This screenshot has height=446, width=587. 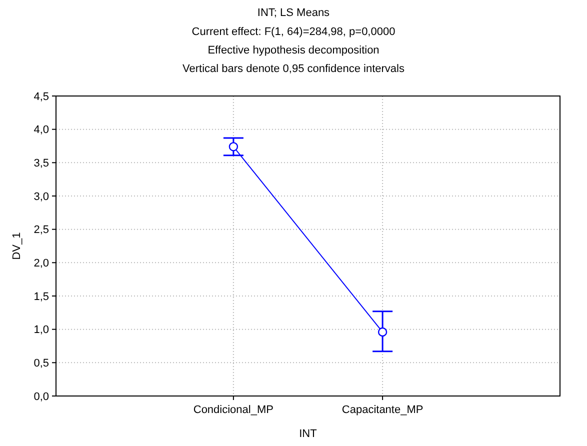 What do you see at coordinates (41, 130) in the screenshot?
I see `y-tick-label: 4,0` at bounding box center [41, 130].